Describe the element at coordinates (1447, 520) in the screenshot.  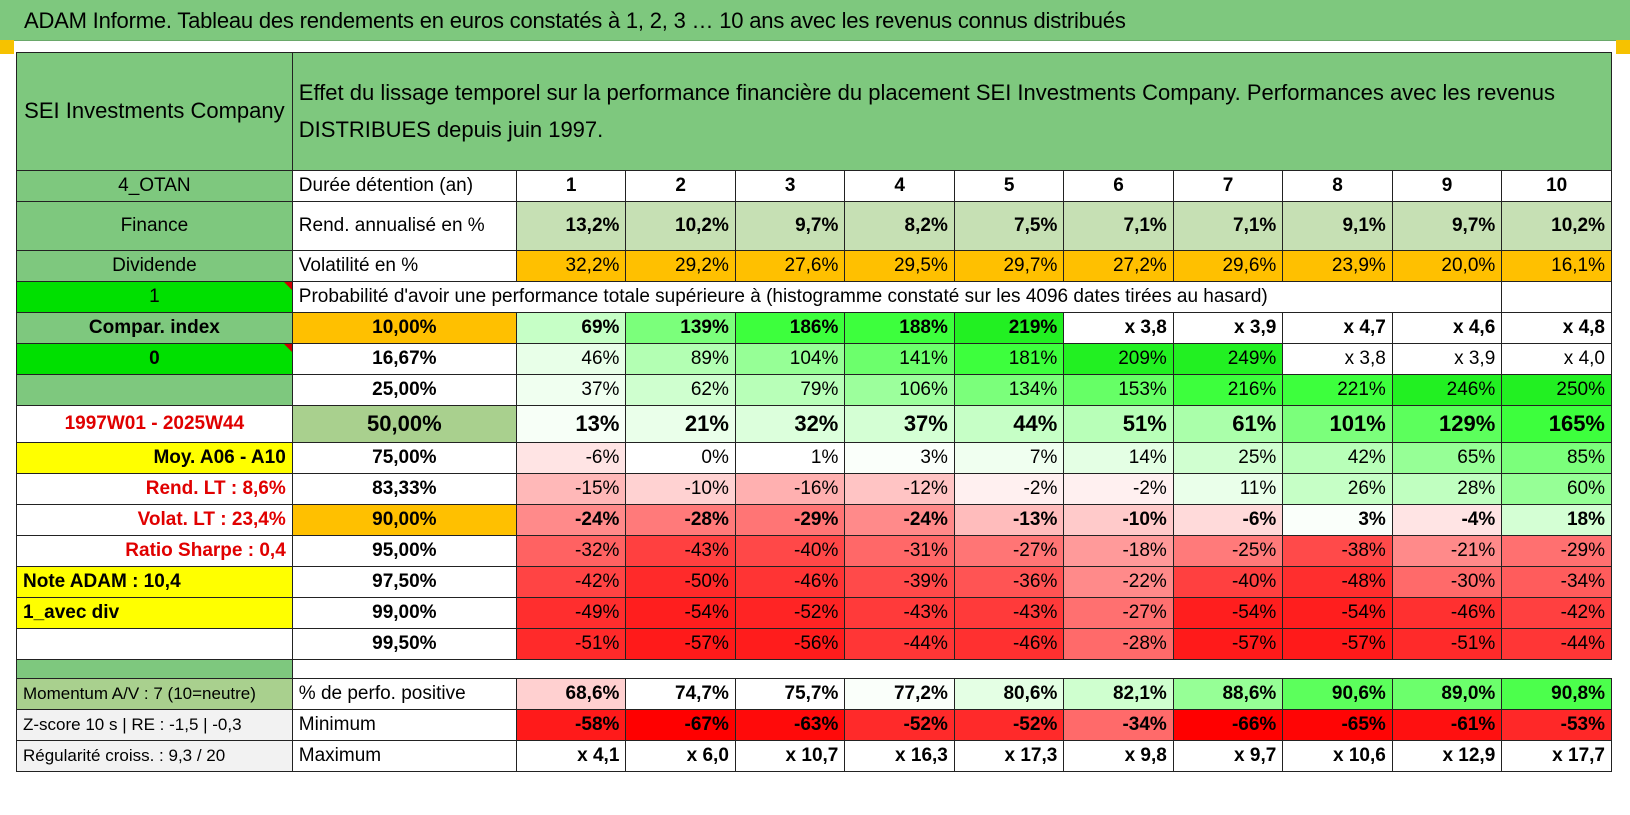
I see `probability-value-cell: -4%` at that location.